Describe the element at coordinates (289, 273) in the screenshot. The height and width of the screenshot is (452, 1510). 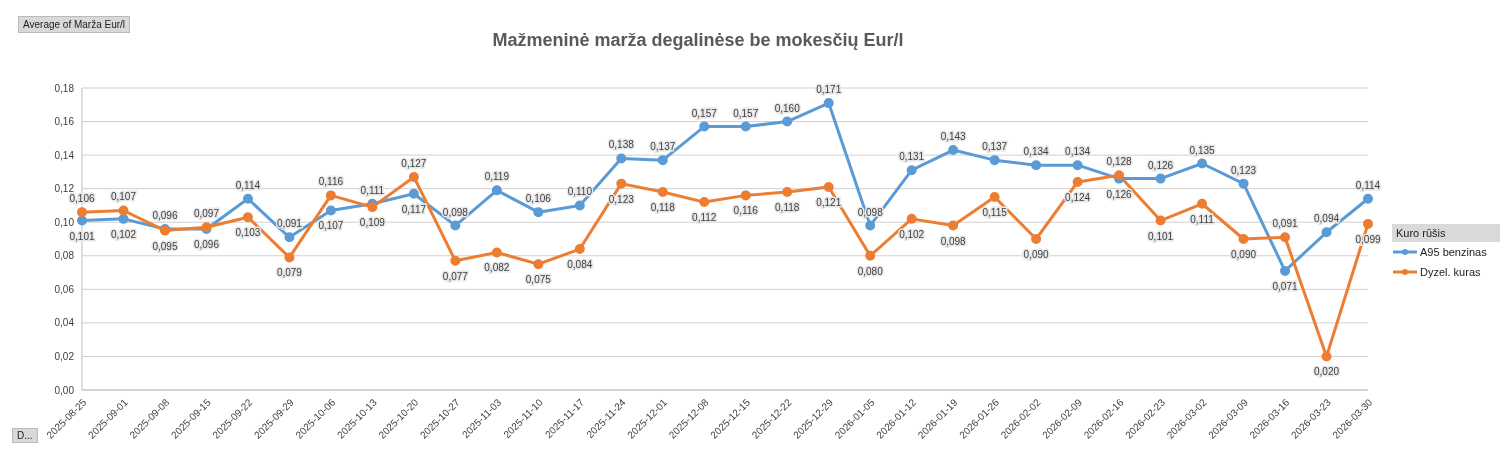
I see `data-label: 0,079` at that location.